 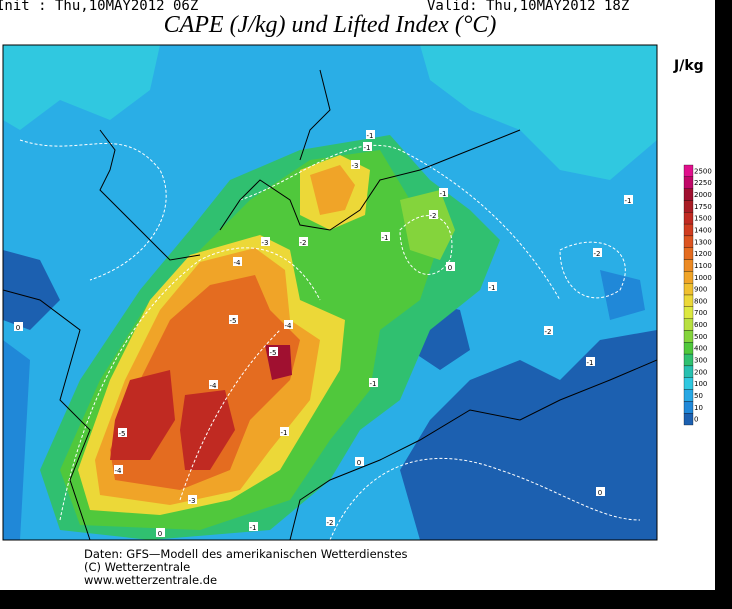 I want to click on legend-label: 2000, so click(x=703, y=195).